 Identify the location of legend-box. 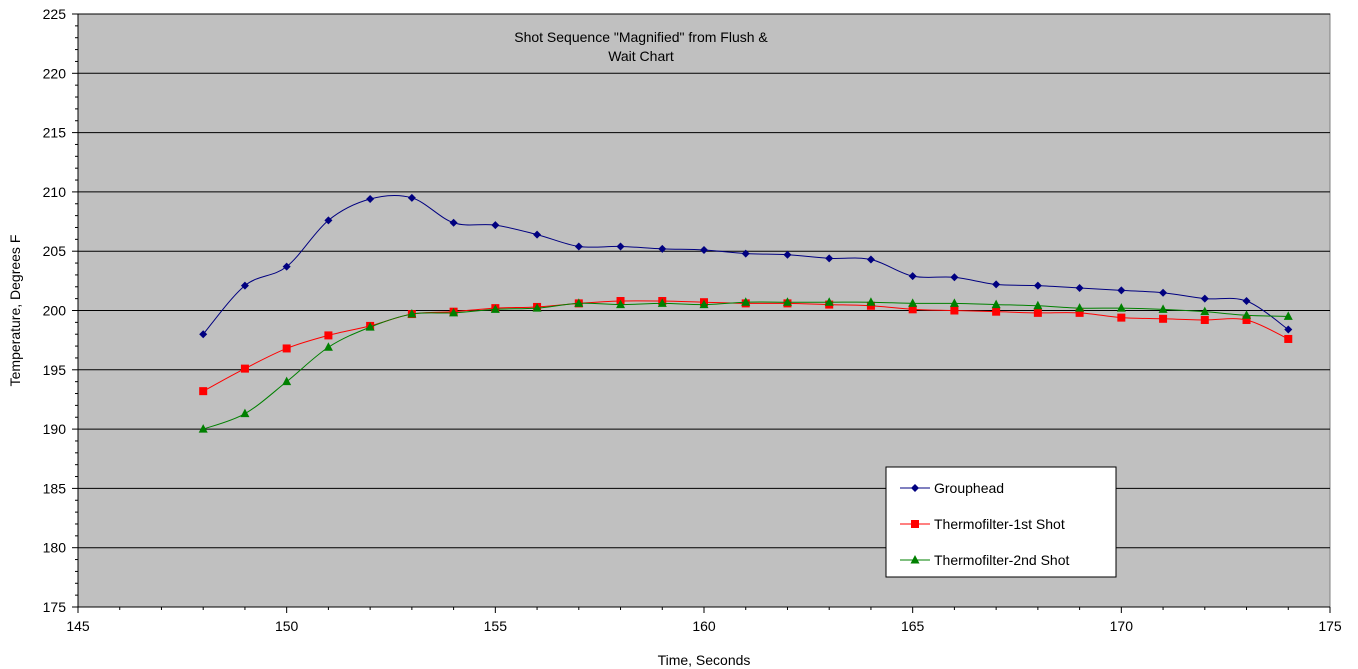
(1001, 522).